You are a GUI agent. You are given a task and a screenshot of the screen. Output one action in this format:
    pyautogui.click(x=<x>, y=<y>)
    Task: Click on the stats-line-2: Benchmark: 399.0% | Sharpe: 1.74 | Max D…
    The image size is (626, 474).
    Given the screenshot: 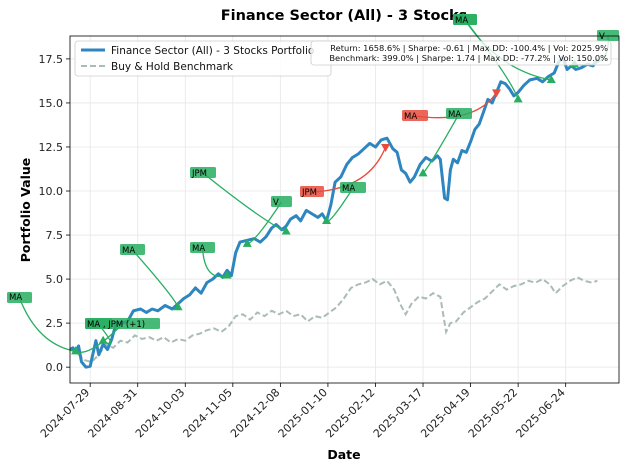 What is the action you would take?
    pyautogui.click(x=468, y=58)
    